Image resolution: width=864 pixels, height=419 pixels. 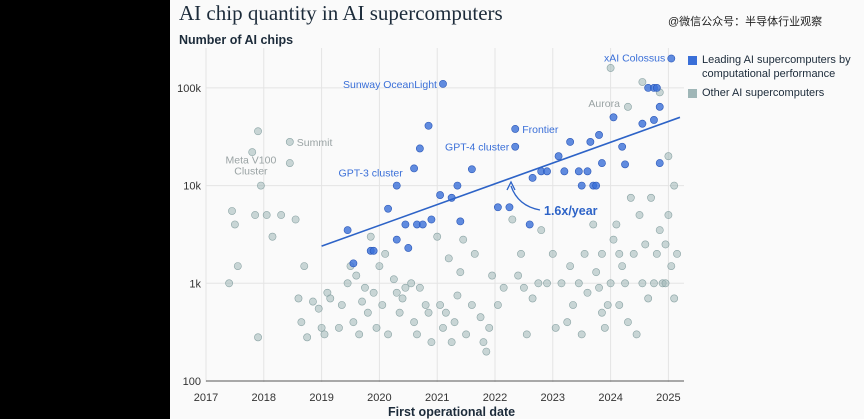 What do you see at coordinates (501, 181) in the screenshot?
I see `trend-line` at bounding box center [501, 181].